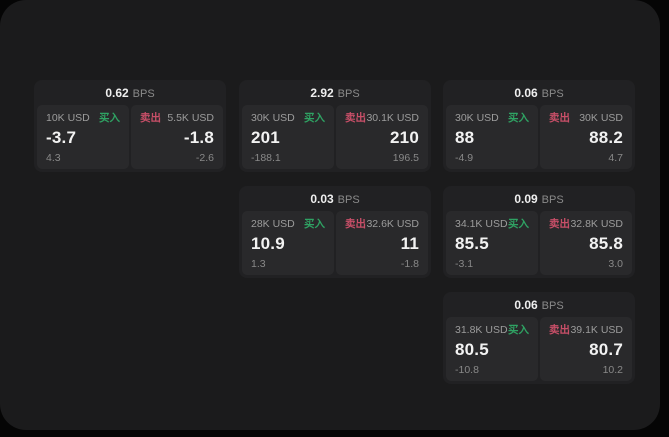 The width and height of the screenshot is (669, 437). What do you see at coordinates (586, 243) in the screenshot?
I see `sell-quote-panel: 卖出 32.8K USD 85.8 3.0` at bounding box center [586, 243].